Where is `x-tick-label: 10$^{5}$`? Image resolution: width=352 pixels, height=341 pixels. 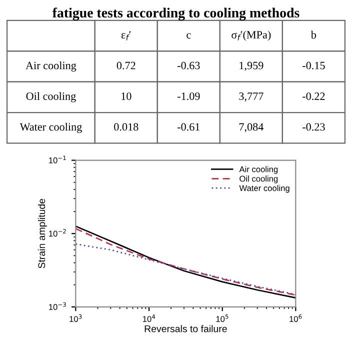 x-tick-label: 10$^{5}$ is located at coordinates (222, 318).